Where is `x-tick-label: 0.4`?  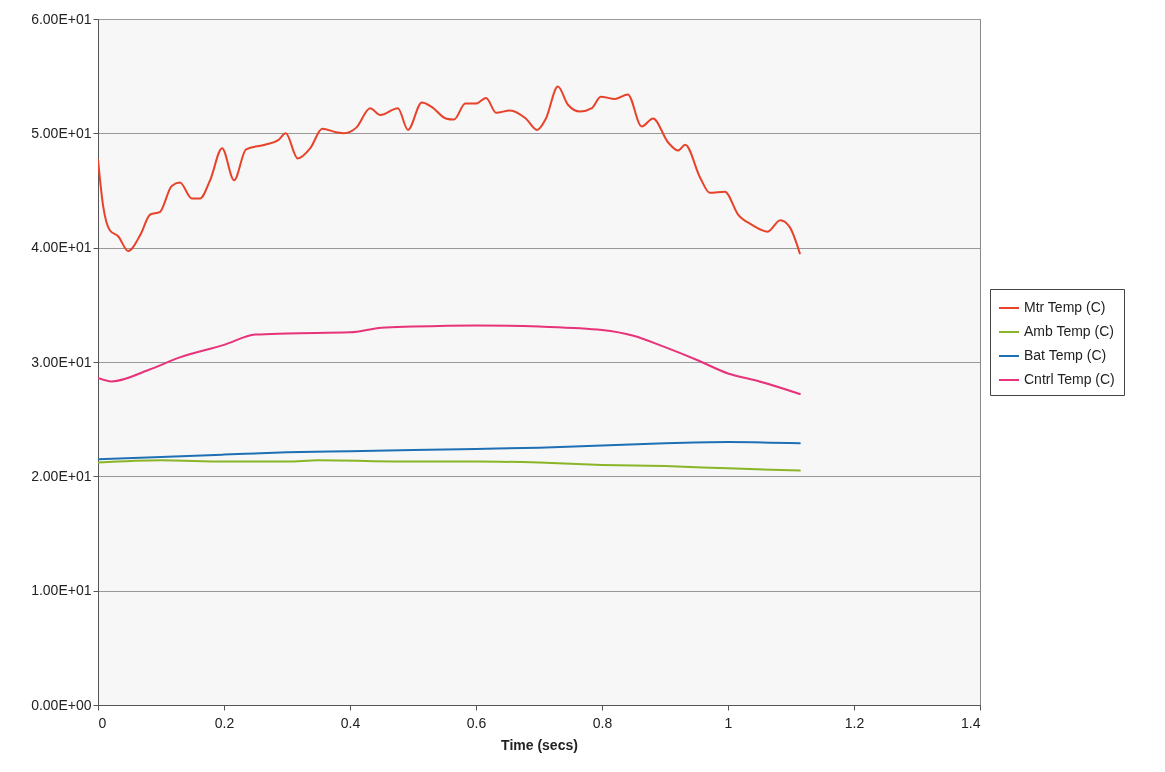 x-tick-label: 0.4 is located at coordinates (350, 722).